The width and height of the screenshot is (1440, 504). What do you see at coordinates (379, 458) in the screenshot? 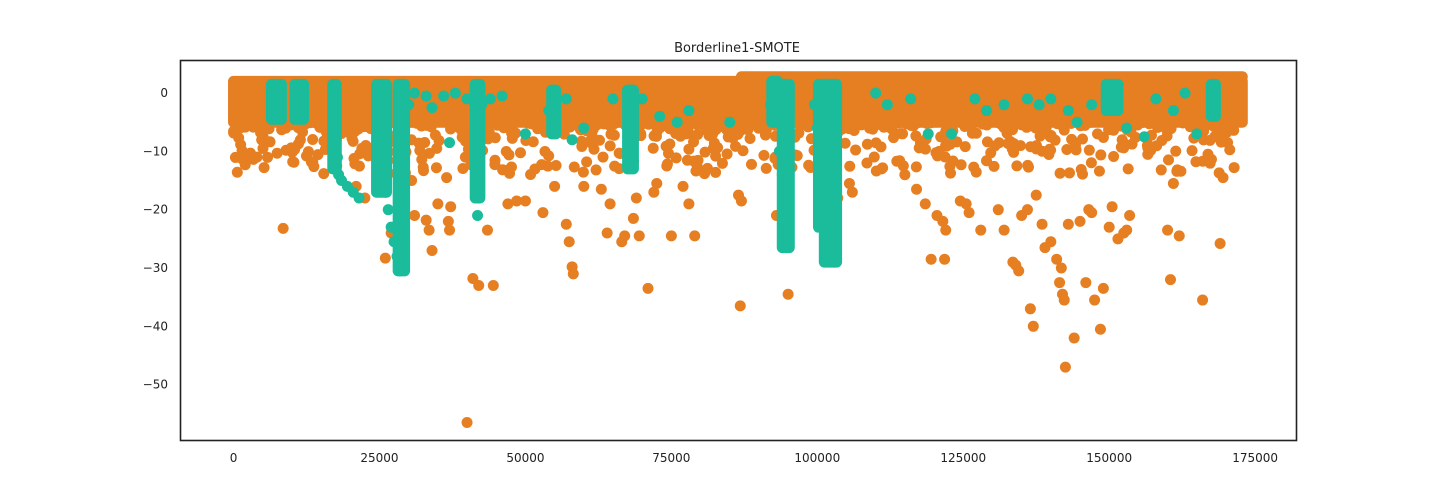
I see `x-tick-label: 25000` at bounding box center [379, 458].